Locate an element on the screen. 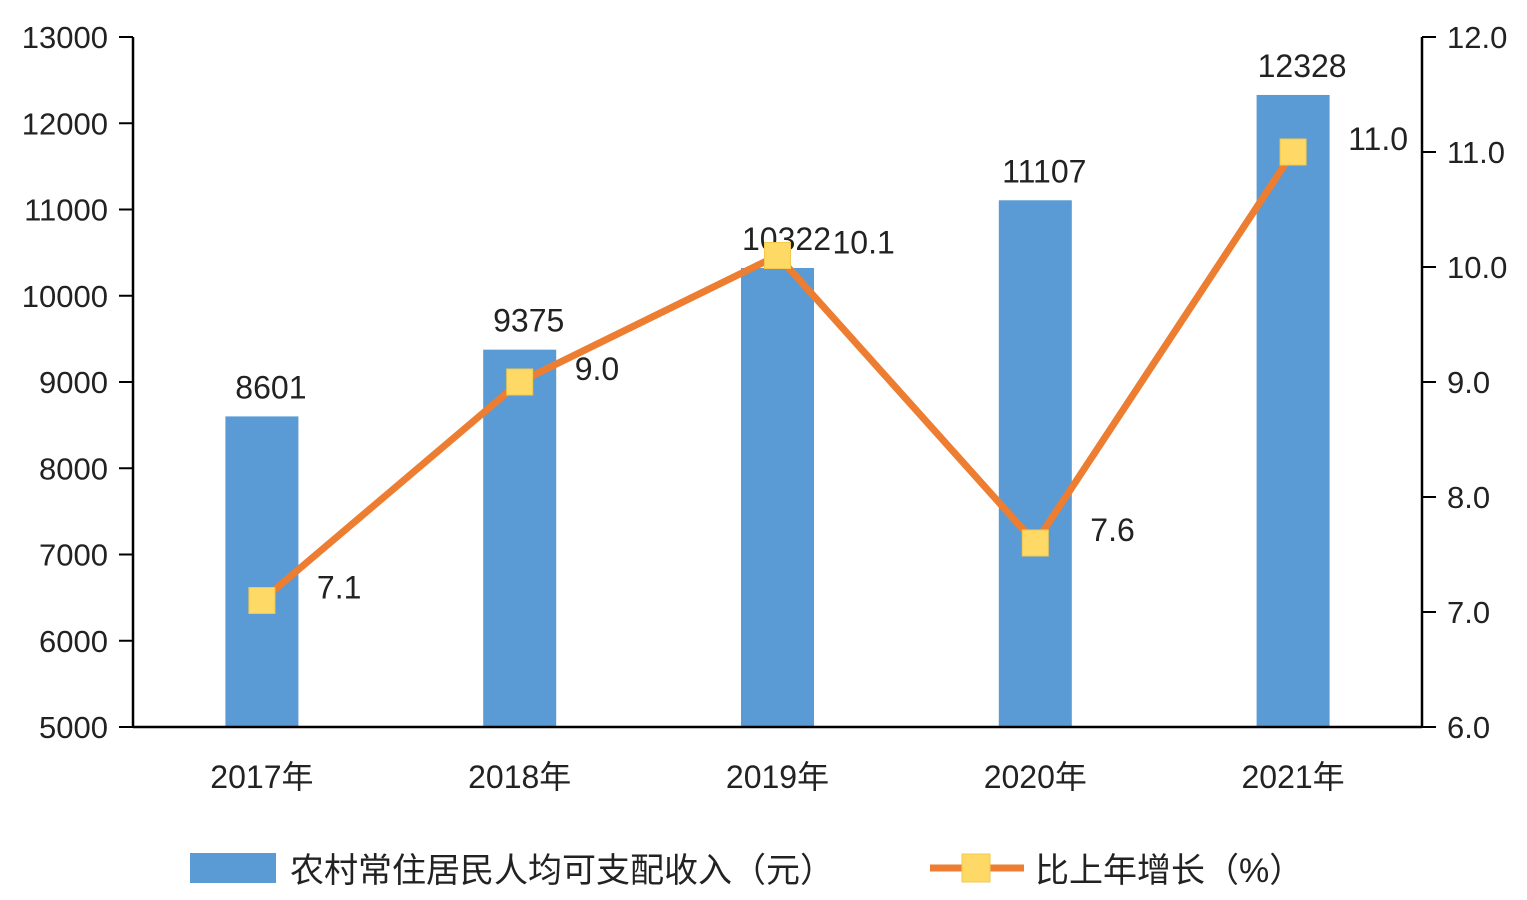 This screenshot has height=900, width=1527. right-tick-label: 12.0 is located at coordinates (1477, 37).